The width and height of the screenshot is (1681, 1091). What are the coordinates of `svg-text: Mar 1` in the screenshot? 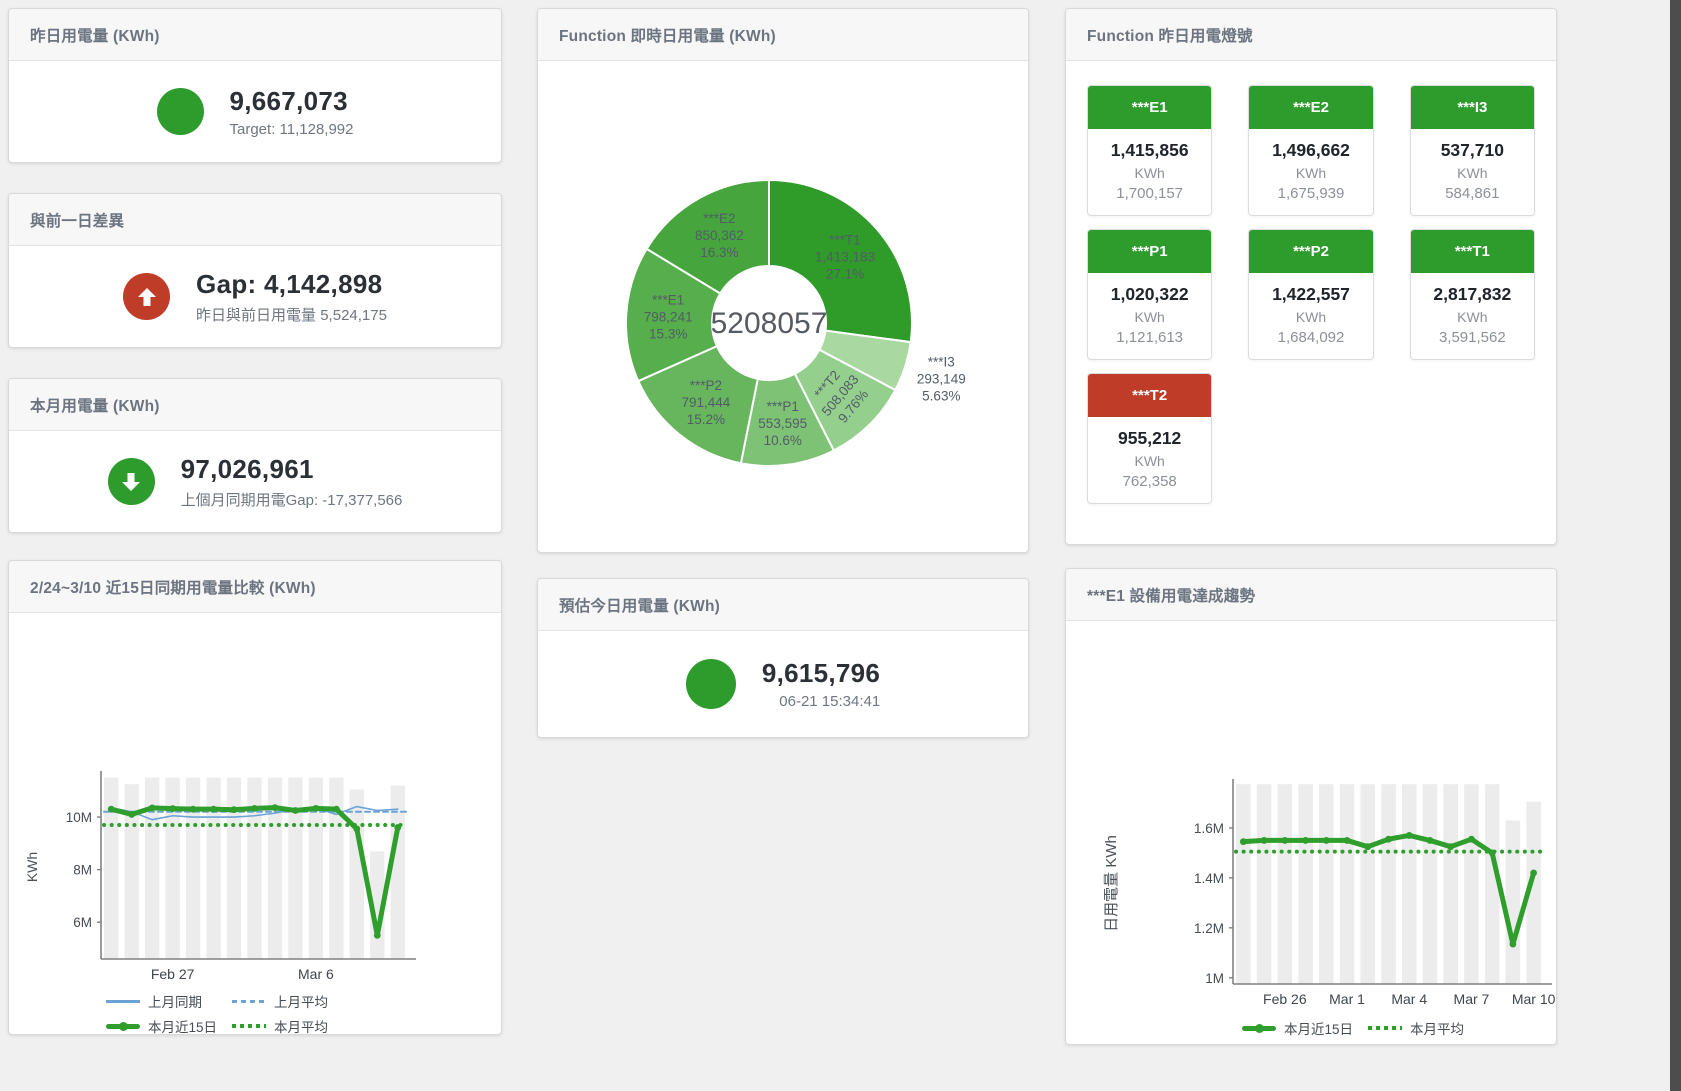 It's located at (1347, 999).